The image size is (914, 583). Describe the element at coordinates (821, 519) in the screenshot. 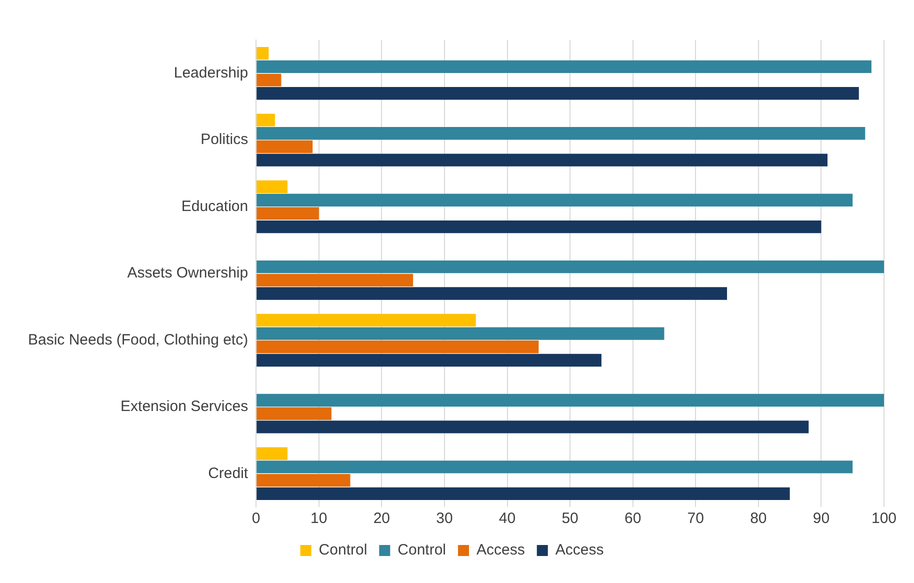

I see `x-tick-label: 90` at that location.